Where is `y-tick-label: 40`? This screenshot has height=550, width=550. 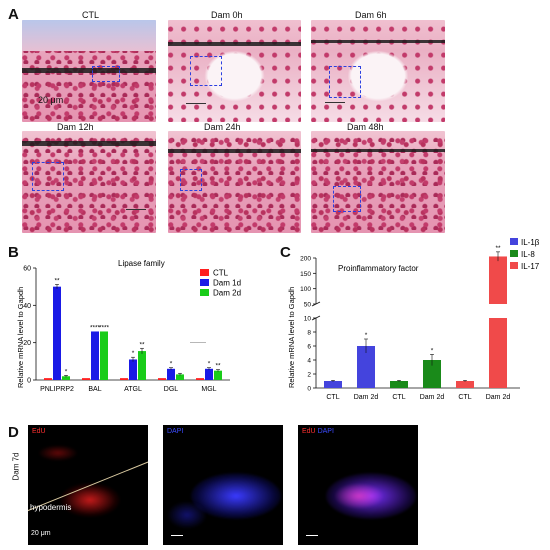
y-tick-label: 40 is located at coordinates (27, 306).